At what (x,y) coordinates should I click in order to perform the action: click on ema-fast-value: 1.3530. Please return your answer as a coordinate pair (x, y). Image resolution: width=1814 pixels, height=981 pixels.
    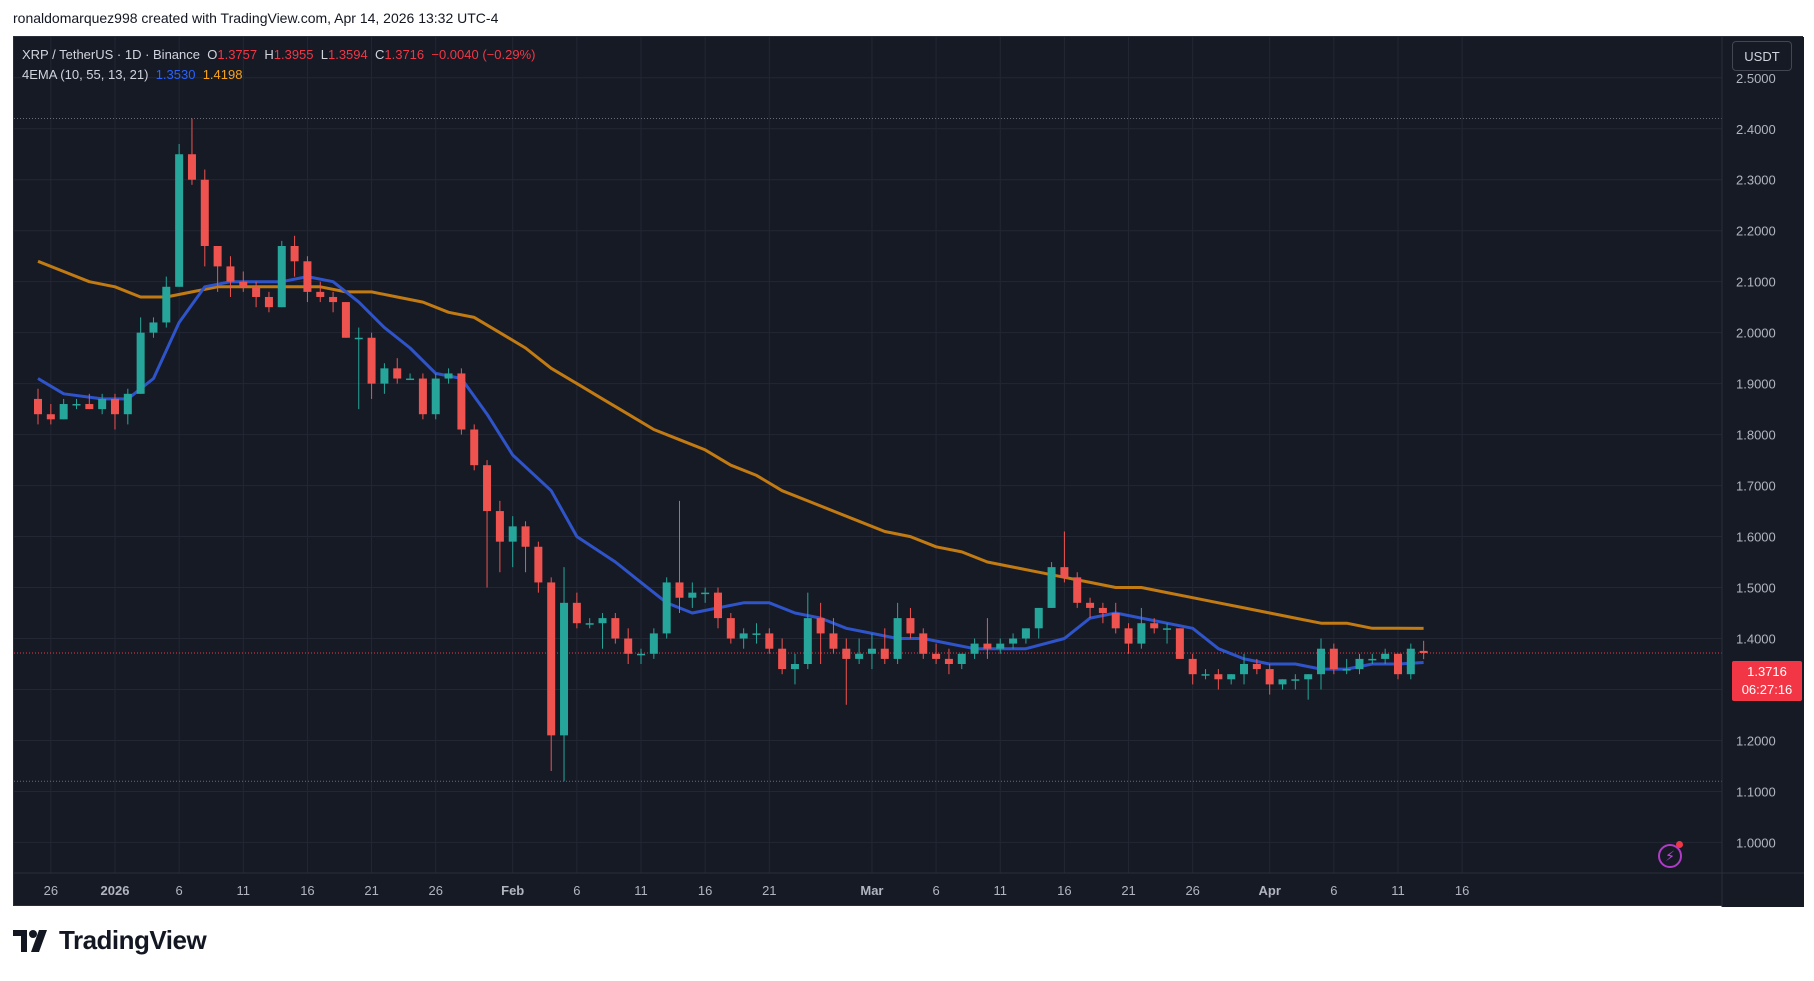
    Looking at the image, I should click on (175, 74).